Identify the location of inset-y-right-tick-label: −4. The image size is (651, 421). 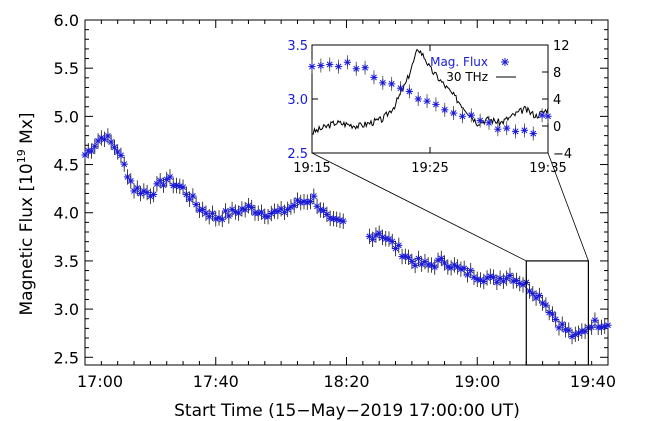
(562, 154).